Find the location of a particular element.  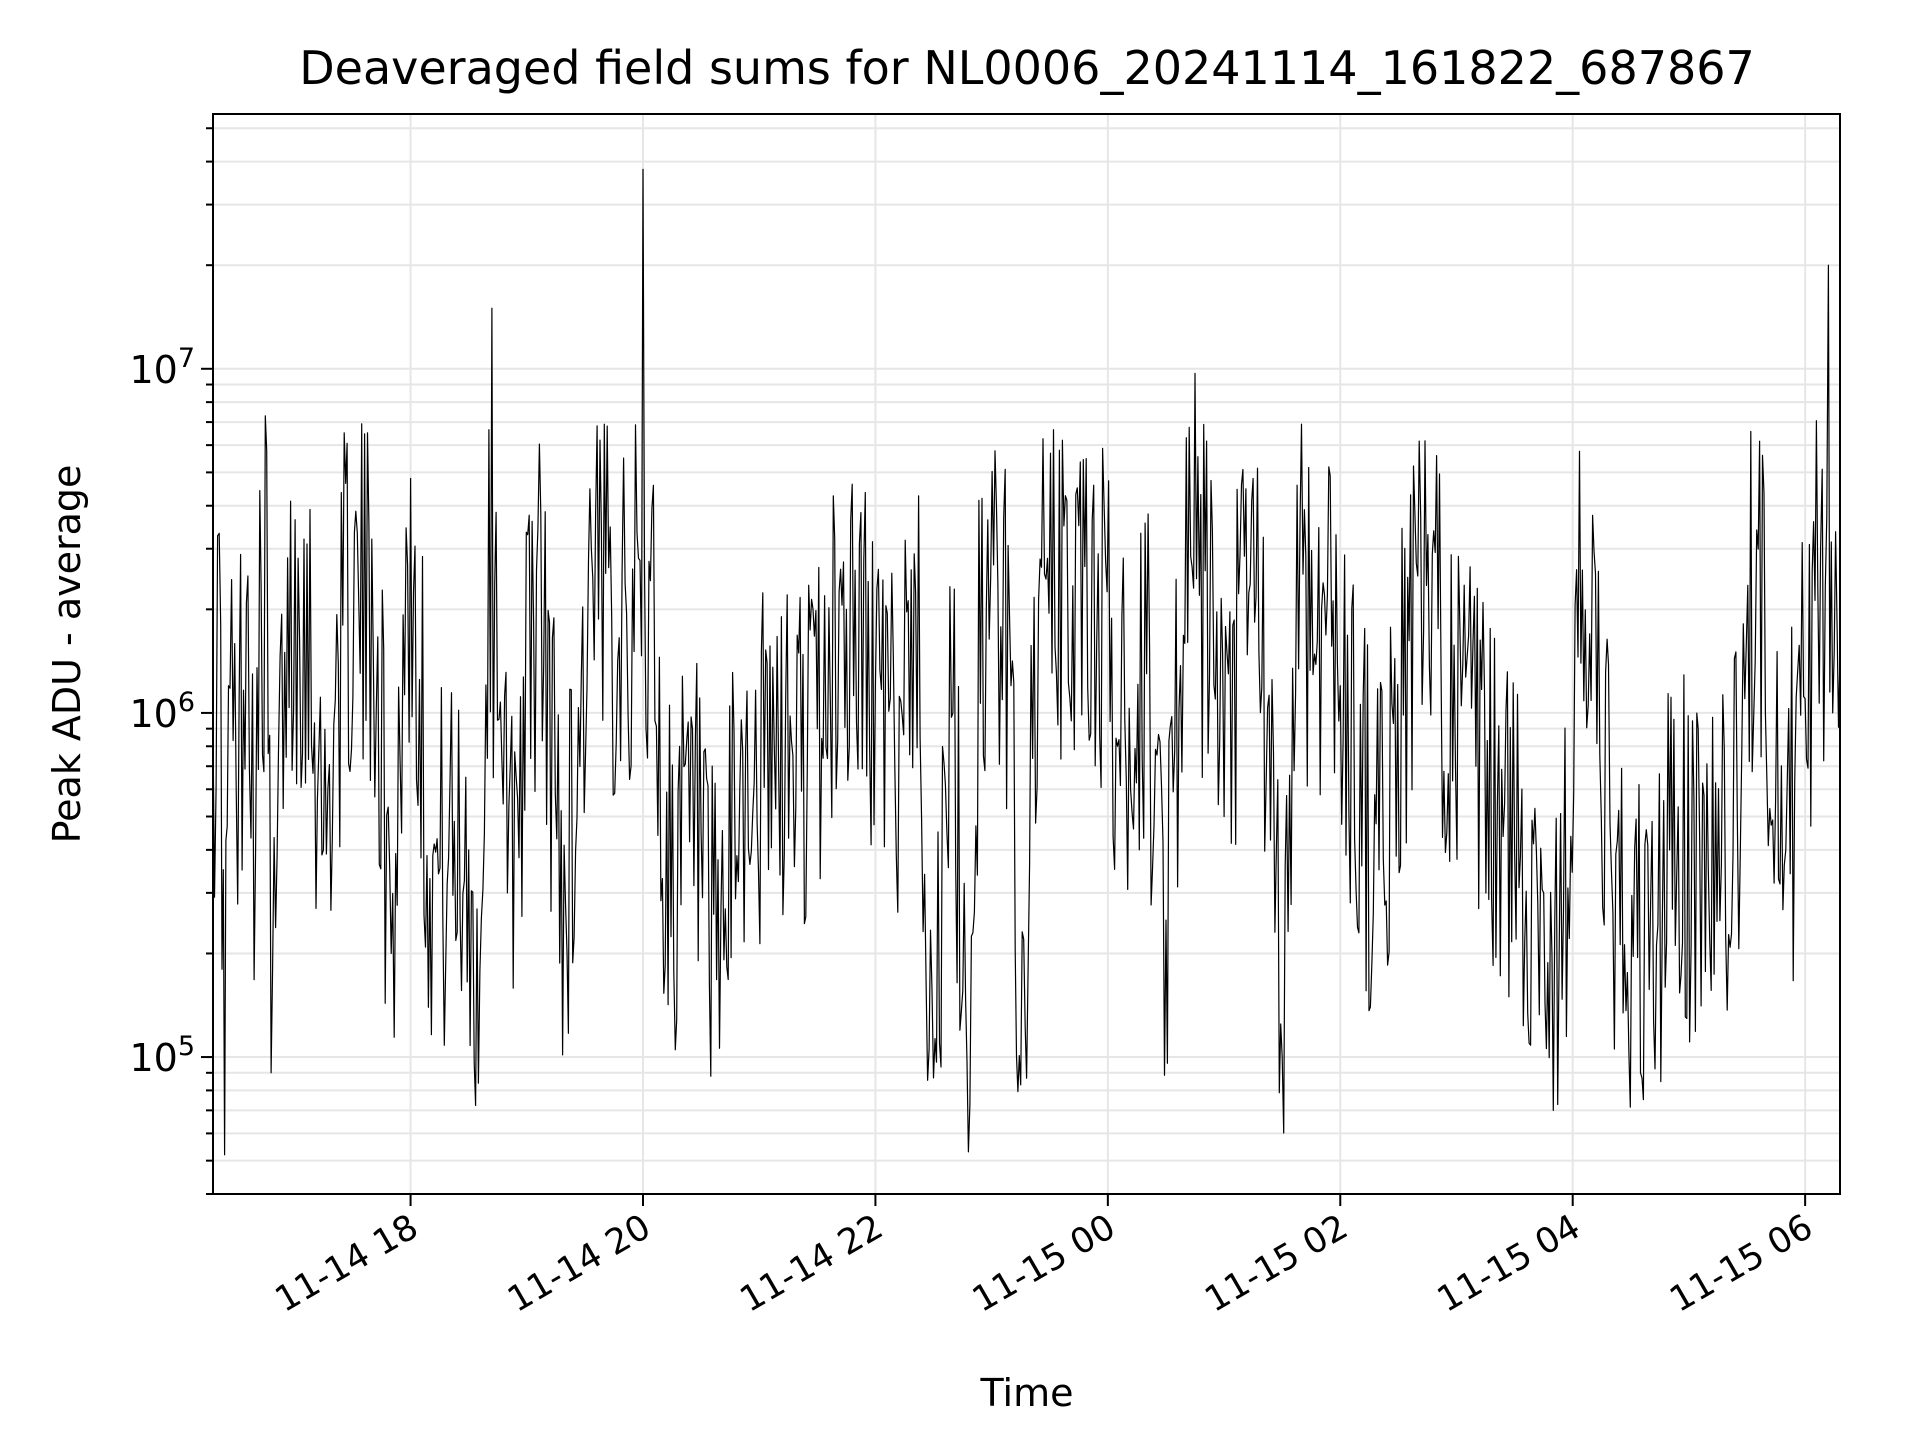

y-axis-label: Peak ADU - average is located at coordinates (67, 654).